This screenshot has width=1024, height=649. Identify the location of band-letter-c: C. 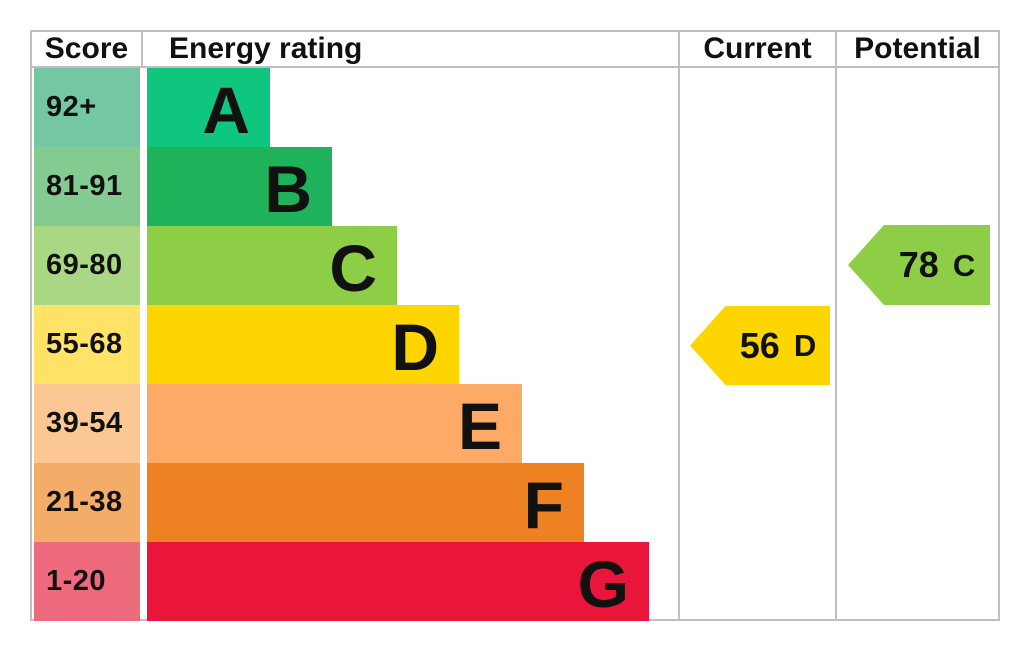
(353, 267).